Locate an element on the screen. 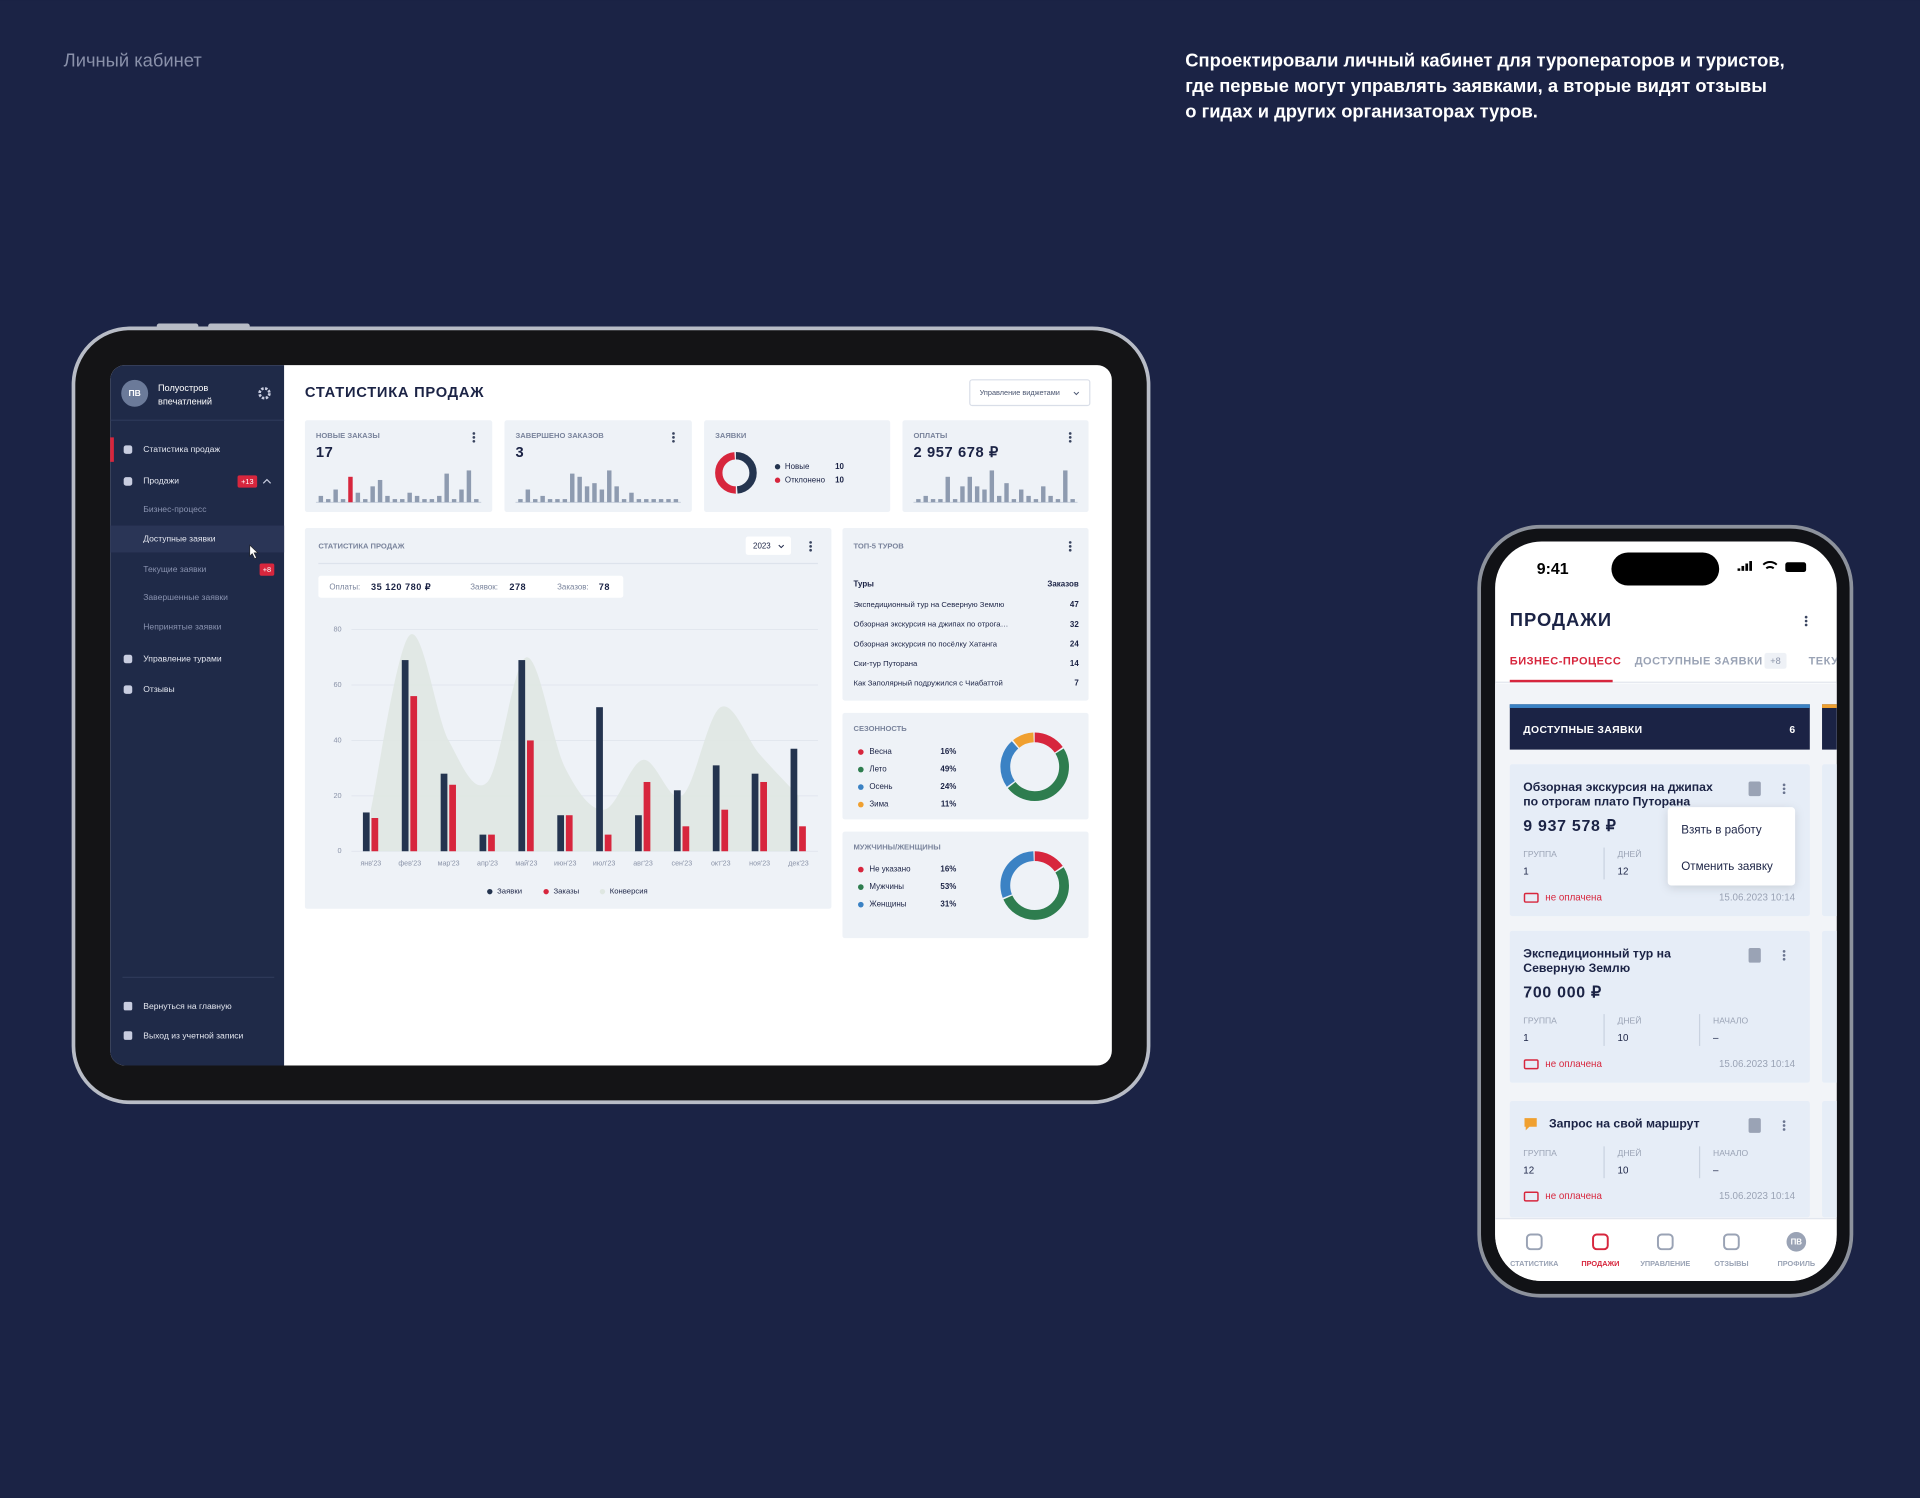  nav-label: ПРОФИЛЬ is located at coordinates (1796, 1263).